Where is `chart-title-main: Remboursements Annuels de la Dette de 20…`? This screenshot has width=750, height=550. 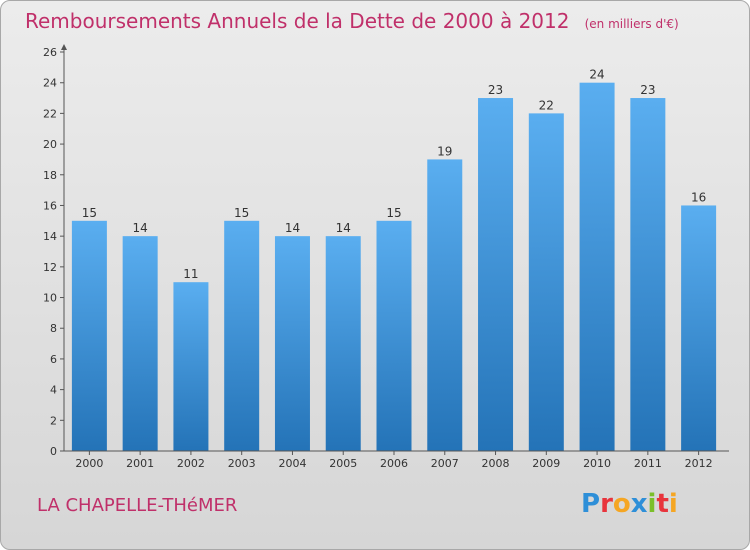
chart-title-main: Remboursements Annuels de la Dette de 20… is located at coordinates (297, 21).